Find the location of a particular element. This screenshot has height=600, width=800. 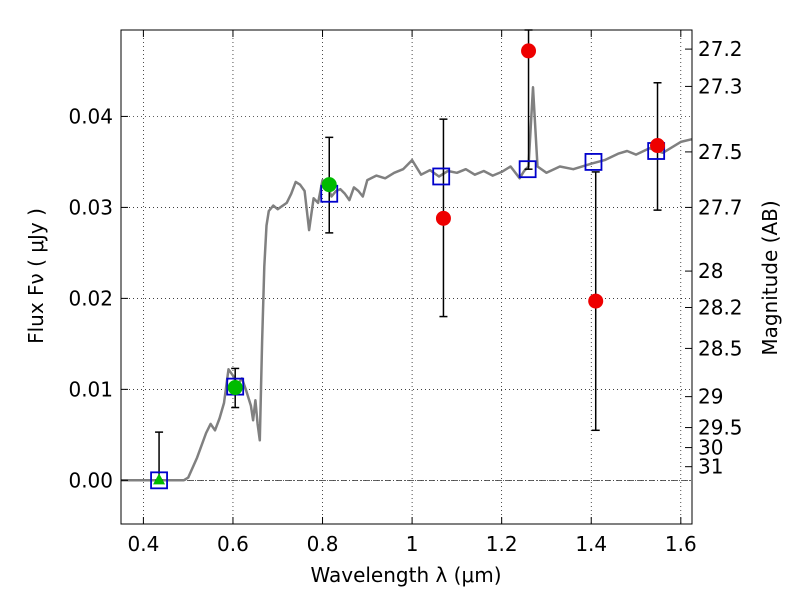

magnitude-tick-label: 28.5 is located at coordinates (720, 348).